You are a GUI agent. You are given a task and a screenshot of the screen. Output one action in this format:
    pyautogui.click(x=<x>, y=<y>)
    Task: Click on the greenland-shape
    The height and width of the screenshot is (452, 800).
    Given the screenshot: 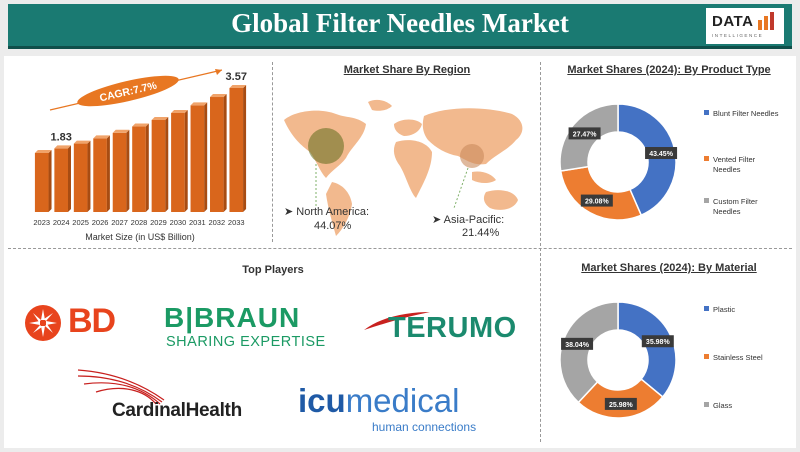 What is the action you would take?
    pyautogui.click(x=380, y=105)
    